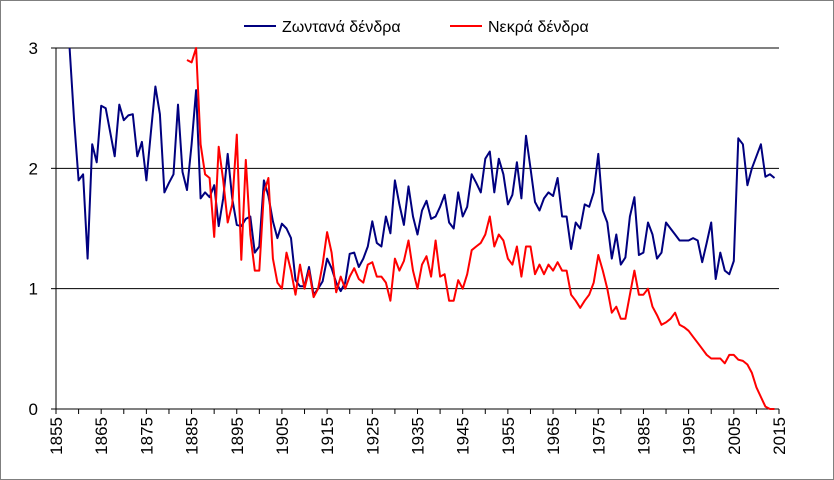 This screenshot has height=480, width=834. I want to click on x-tick-label: 1885, so click(192, 436).